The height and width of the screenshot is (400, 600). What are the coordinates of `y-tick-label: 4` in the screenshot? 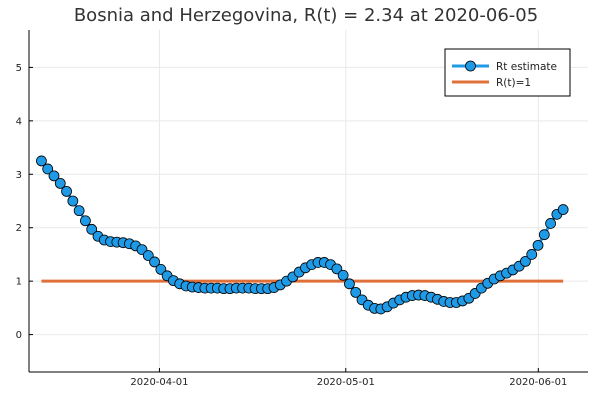 It's located at (19, 121).